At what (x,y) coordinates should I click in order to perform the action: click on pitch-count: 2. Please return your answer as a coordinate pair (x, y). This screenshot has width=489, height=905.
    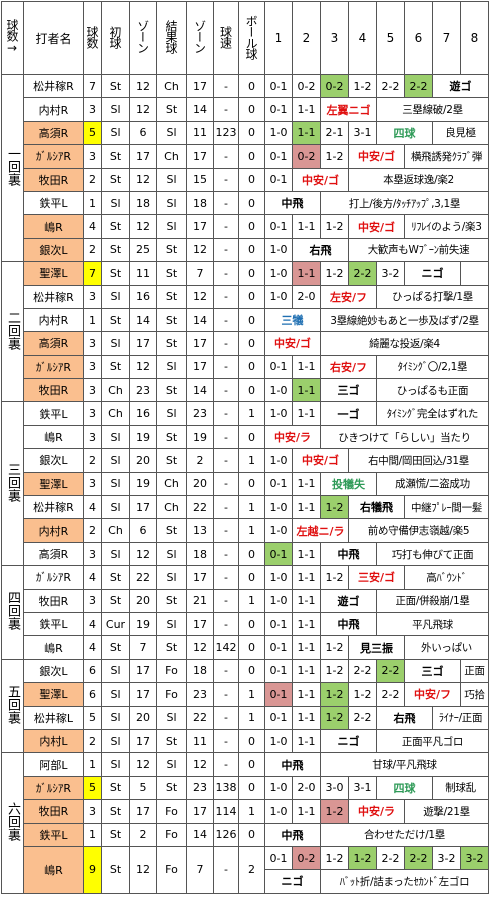
    Looking at the image, I should click on (92, 741).